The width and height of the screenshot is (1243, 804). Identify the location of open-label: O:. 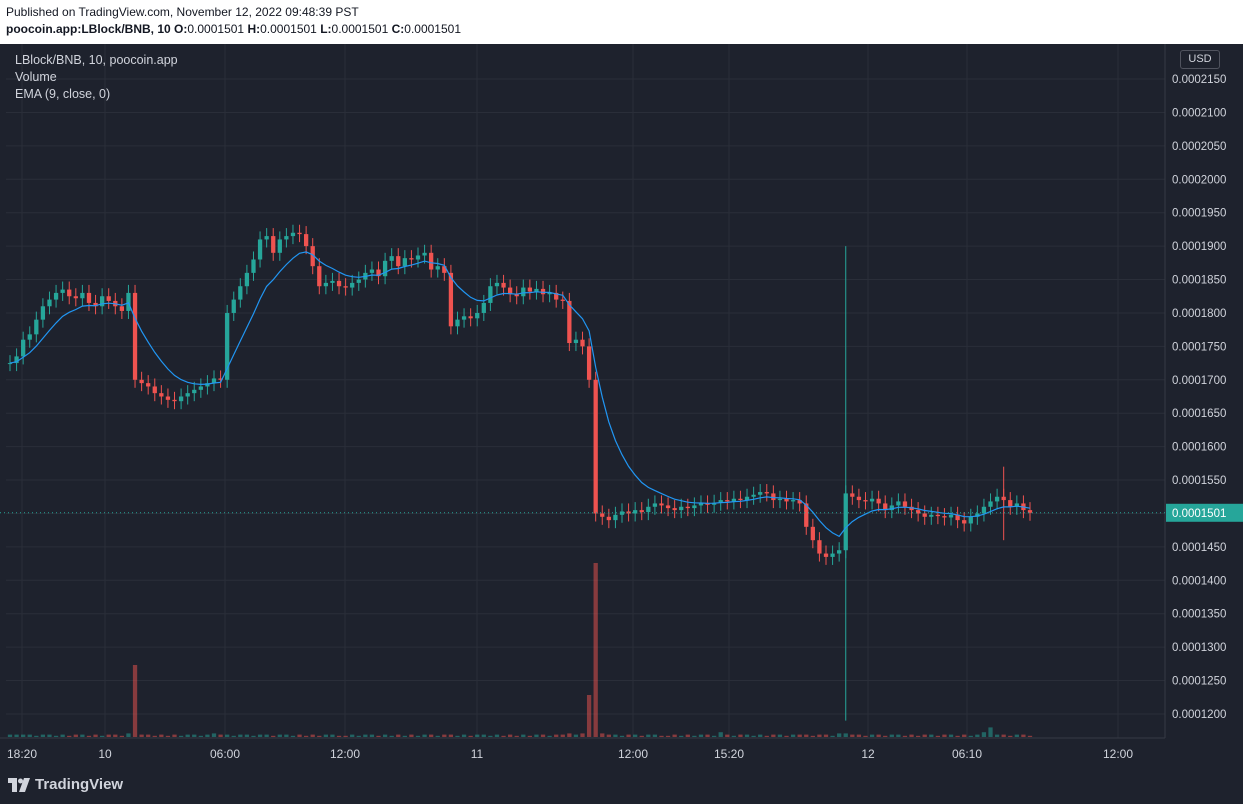
(181, 29).